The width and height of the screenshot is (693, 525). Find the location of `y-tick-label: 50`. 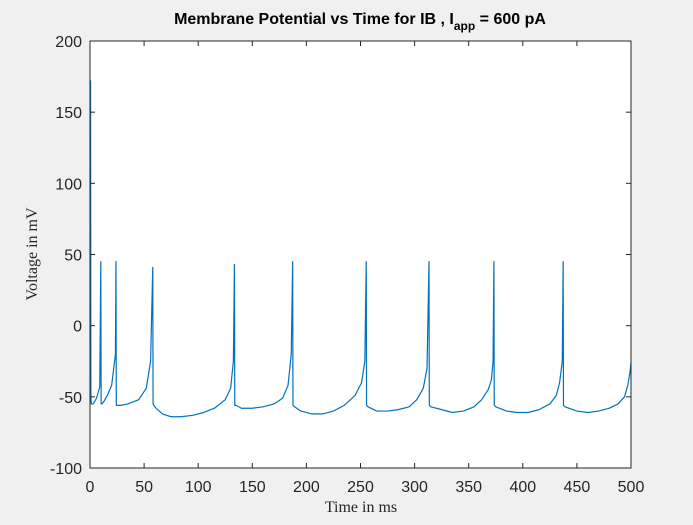

y-tick-label: 50 is located at coordinates (73, 256).